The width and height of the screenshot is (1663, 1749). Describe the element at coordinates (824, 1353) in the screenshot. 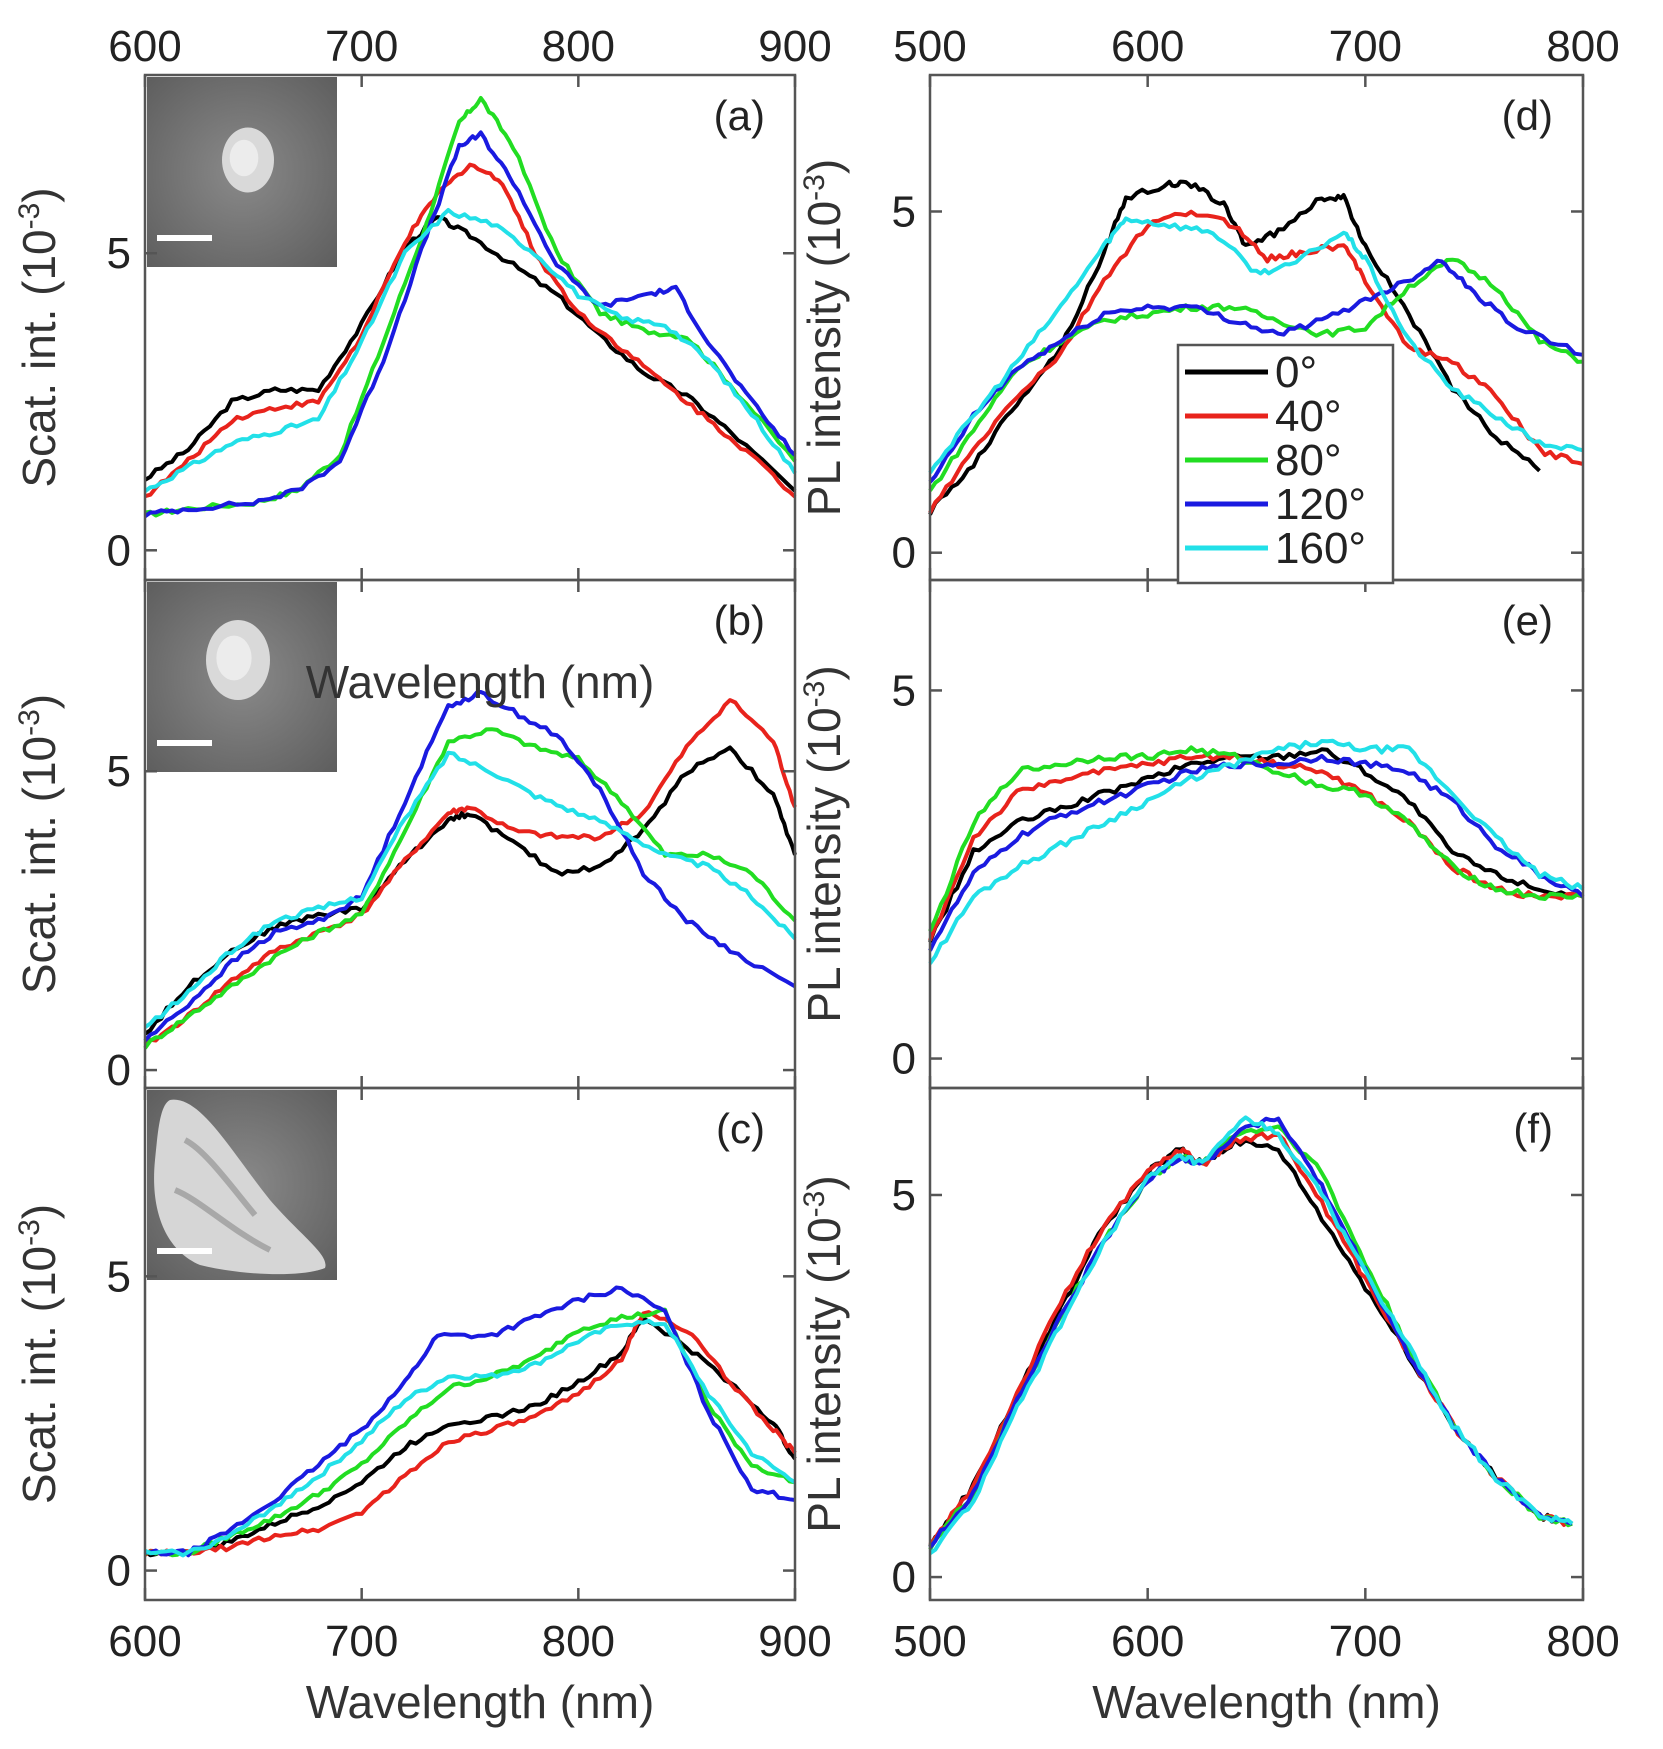

I see `y-axis-title-f: PL intensity (10-3)` at that location.